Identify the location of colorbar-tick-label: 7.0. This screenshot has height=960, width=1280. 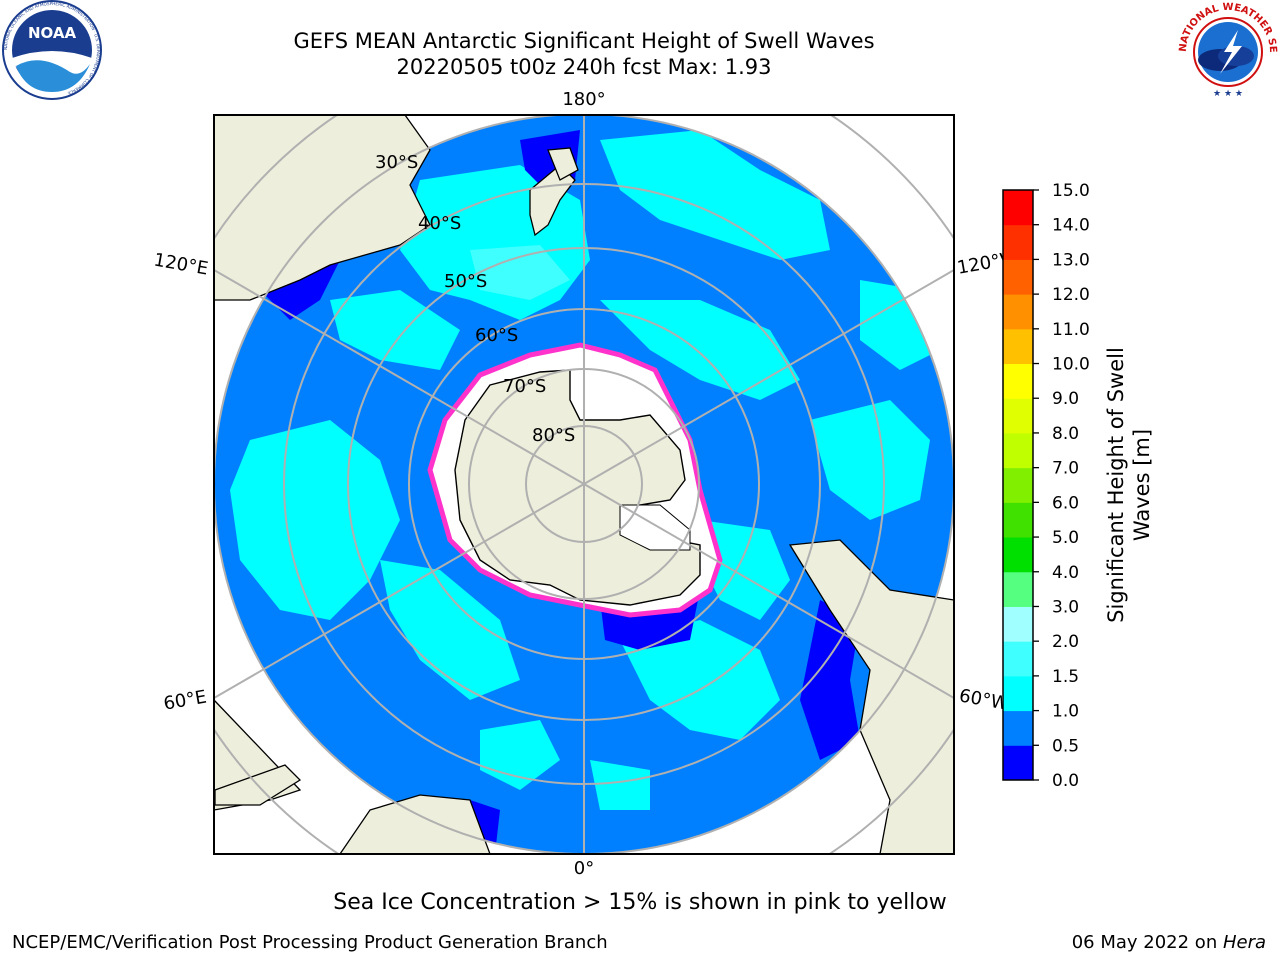
(1065, 469).